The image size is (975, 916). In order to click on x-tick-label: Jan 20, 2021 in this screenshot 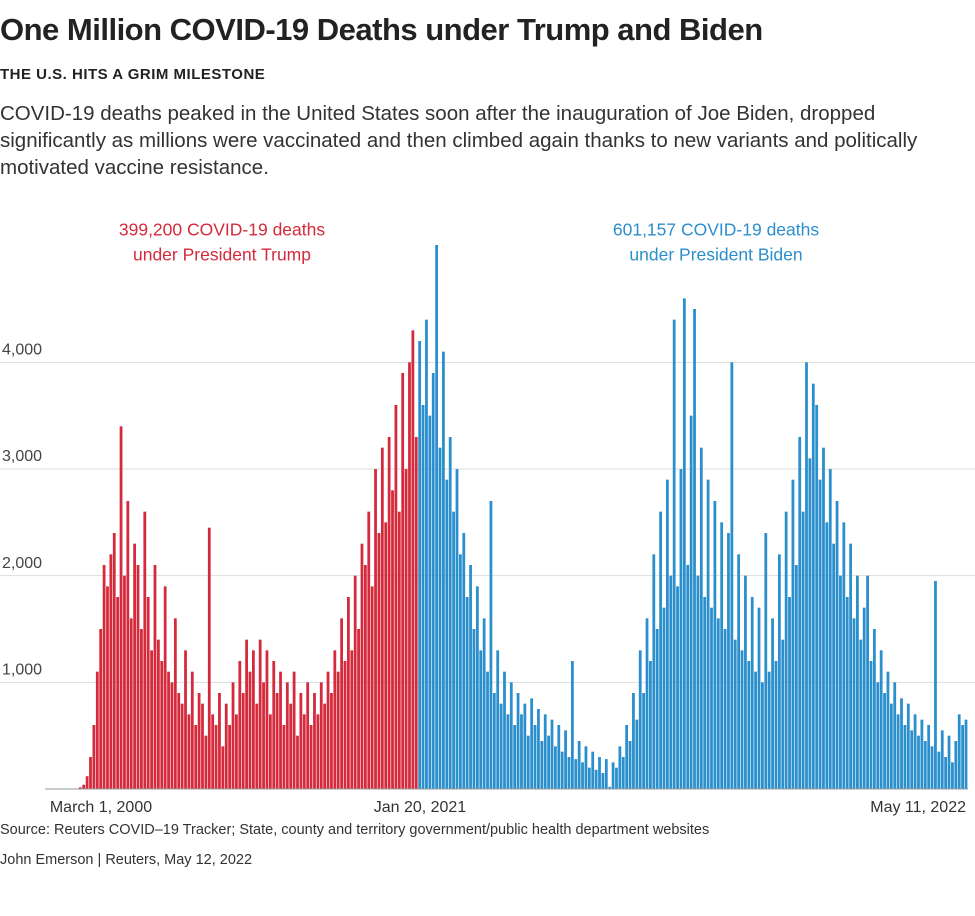, I will do `click(420, 807)`.